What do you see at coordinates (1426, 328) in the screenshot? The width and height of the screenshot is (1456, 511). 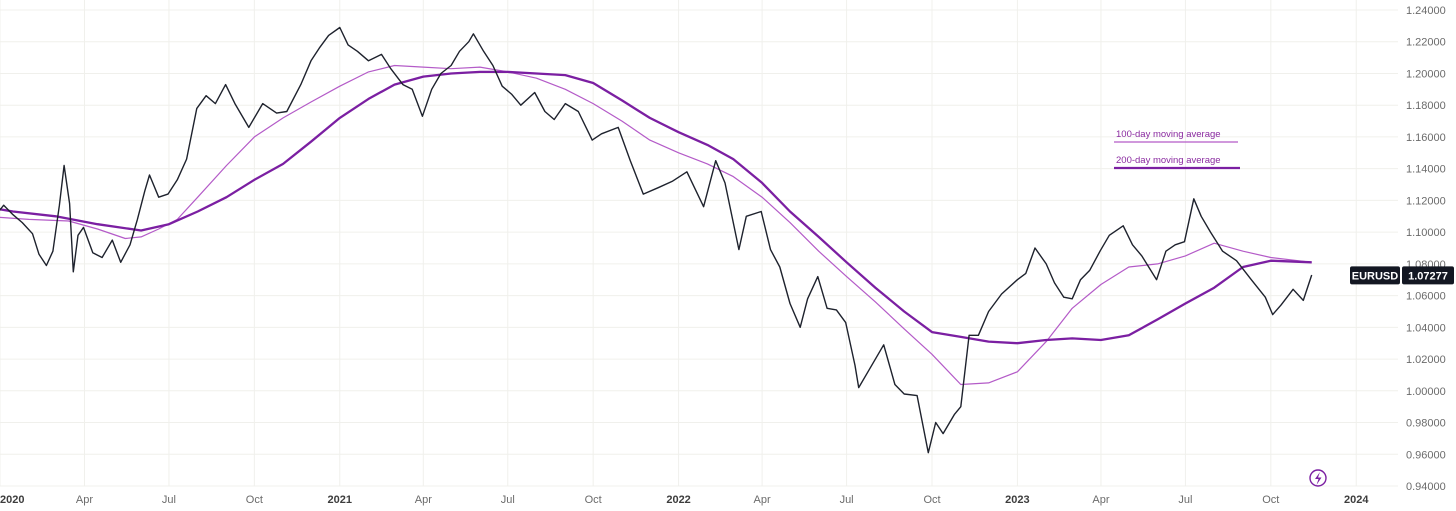 I see `y-tick-label: 1.04000` at bounding box center [1426, 328].